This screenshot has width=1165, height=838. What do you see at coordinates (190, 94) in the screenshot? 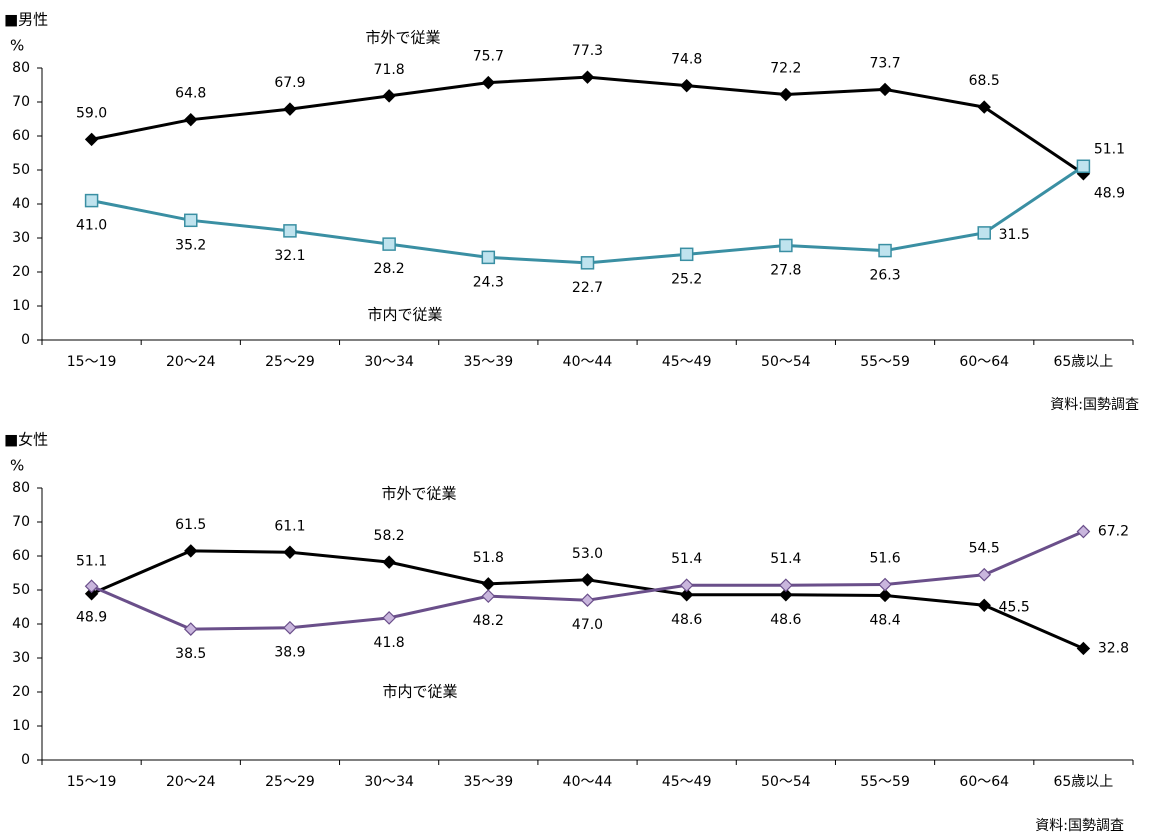
I see `data-label: 64.8` at bounding box center [190, 94].